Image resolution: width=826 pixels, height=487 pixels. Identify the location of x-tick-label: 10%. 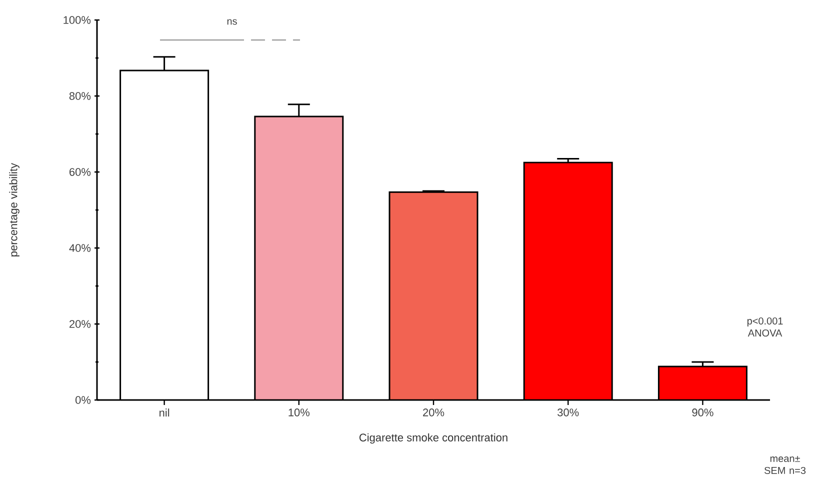
(299, 412).